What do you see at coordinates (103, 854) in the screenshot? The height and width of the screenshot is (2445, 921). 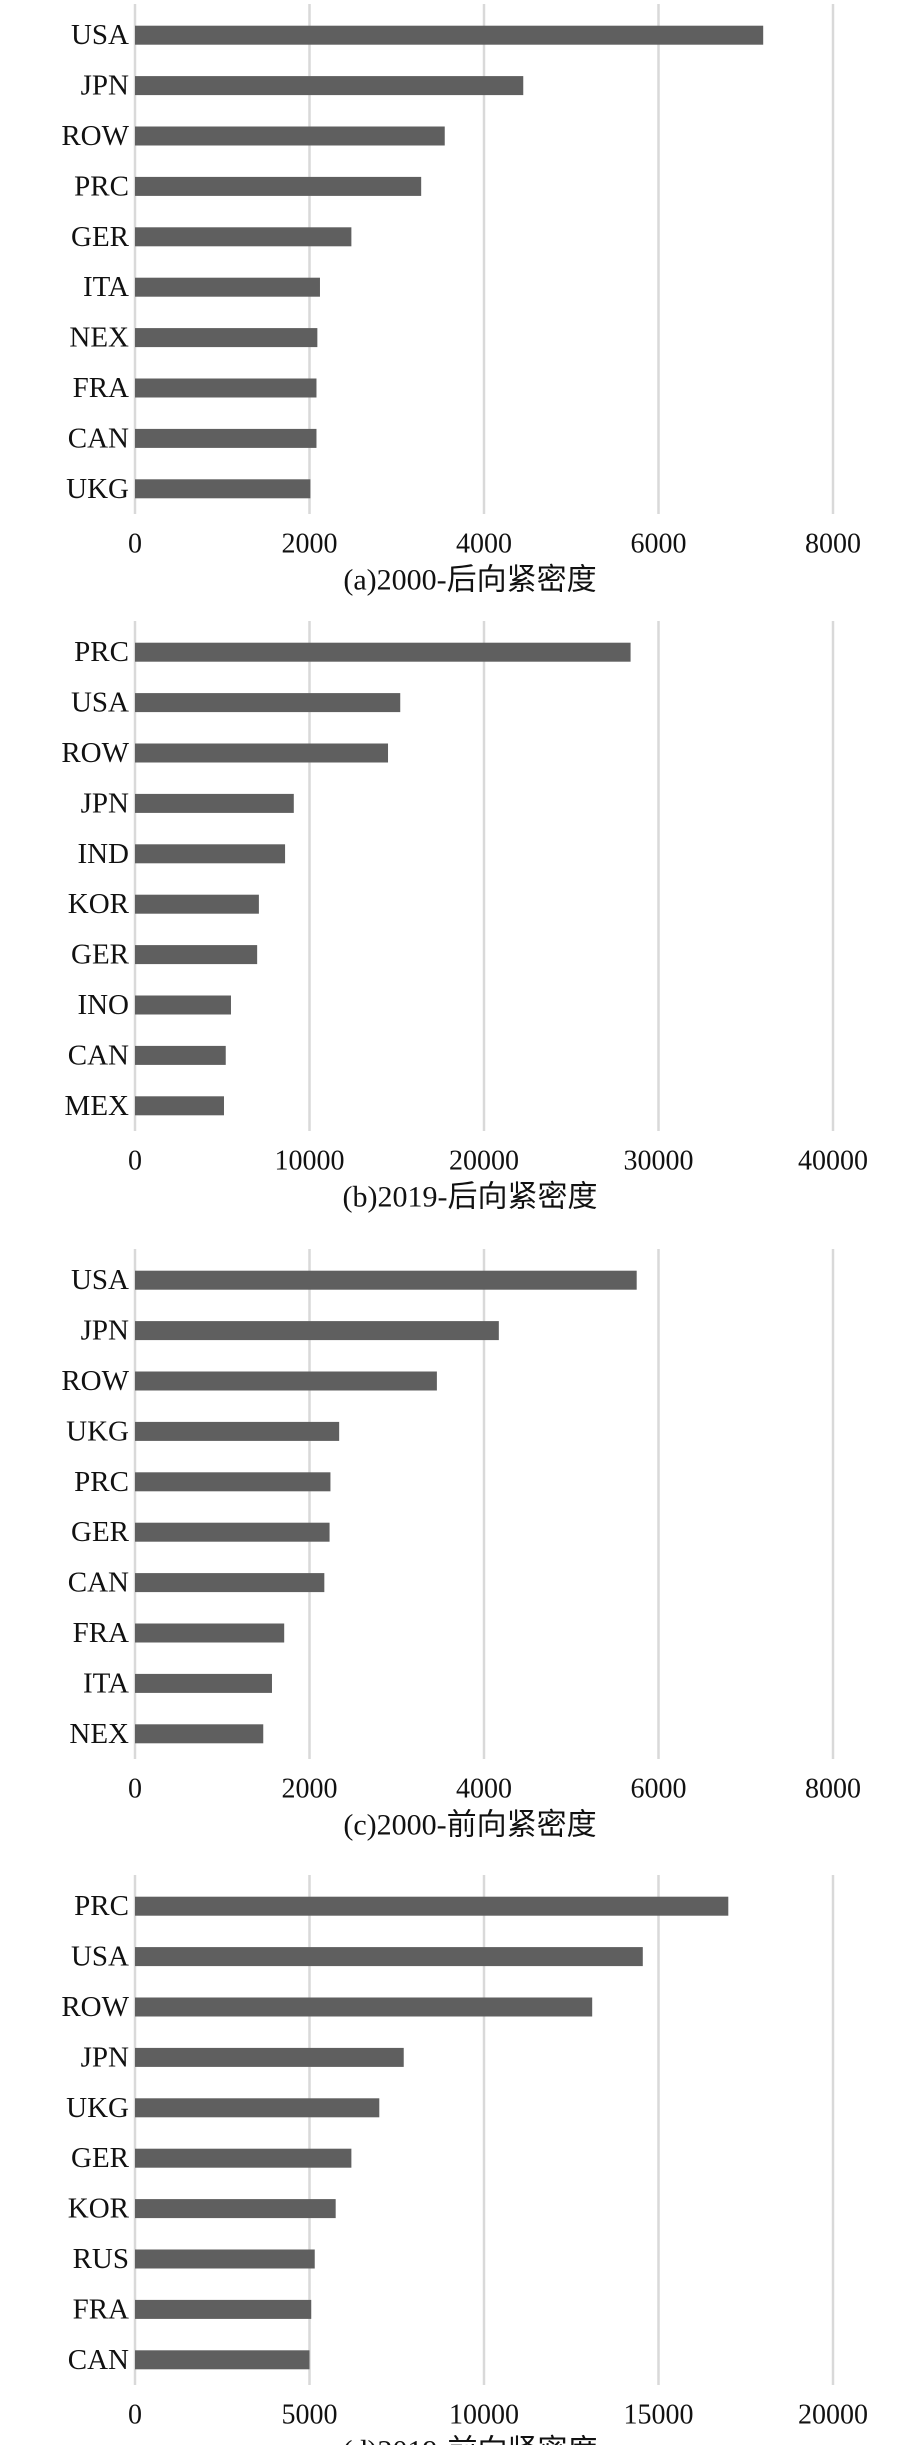 I see `category-label: IND` at bounding box center [103, 854].